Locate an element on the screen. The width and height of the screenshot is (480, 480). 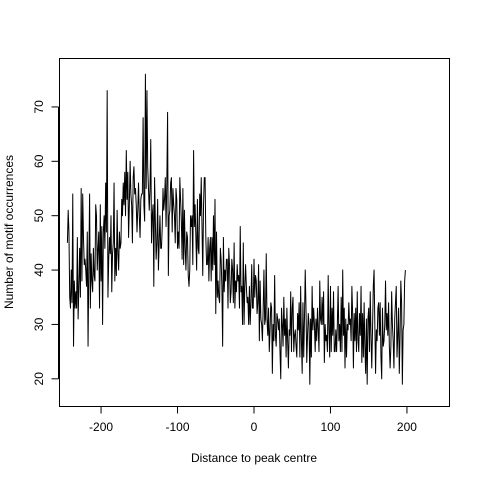
y-tick-label: 40 is located at coordinates (39, 270).